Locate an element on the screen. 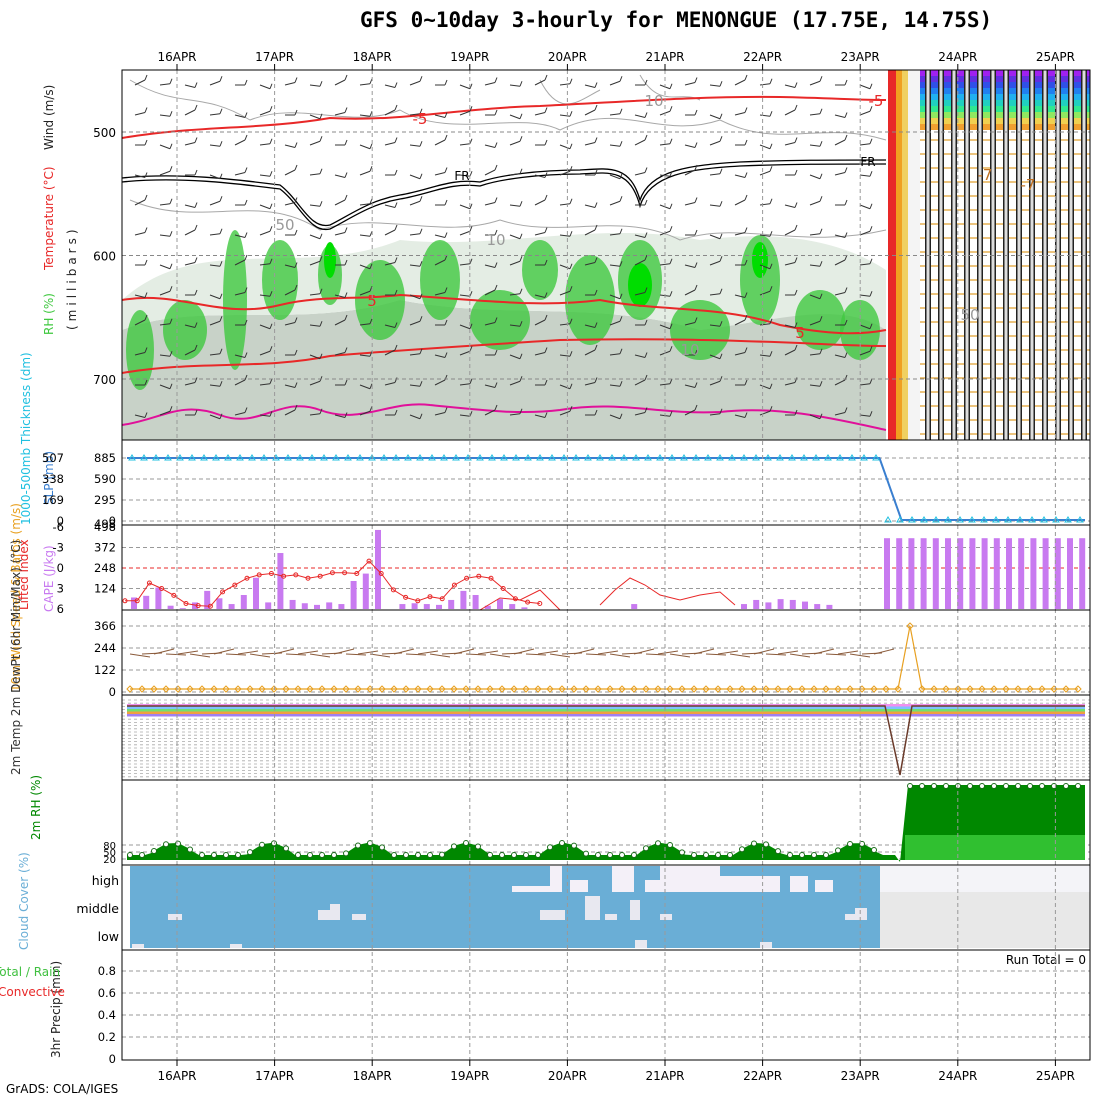 The width and height of the screenshot is (1100, 1100). date-label-bottom: 25APR is located at coordinates (1055, 1076).